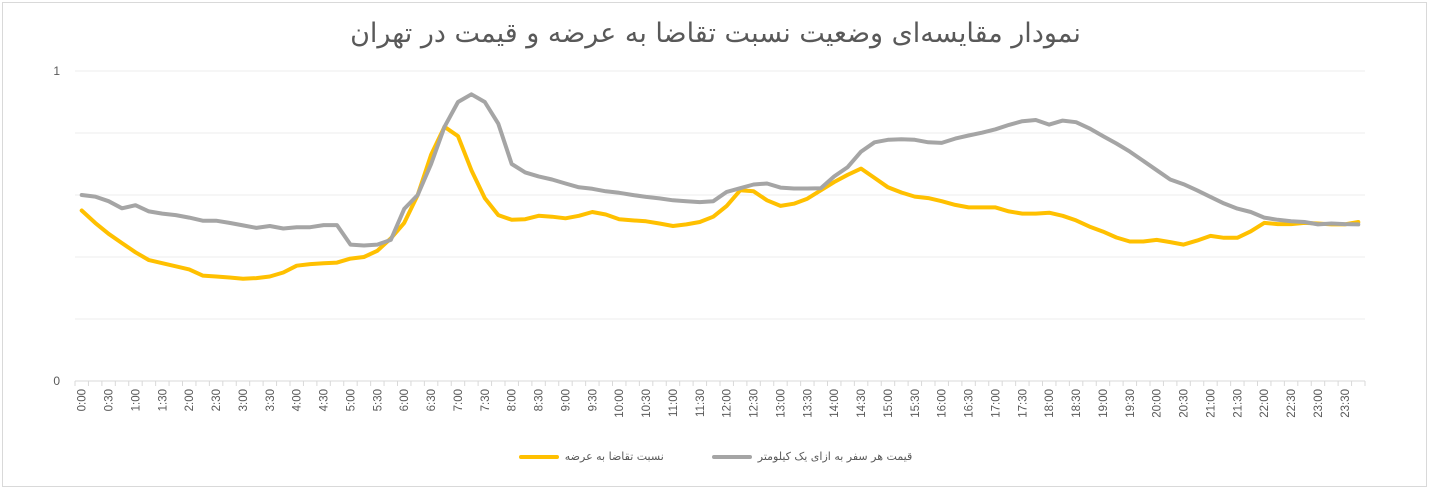 Image resolution: width=1431 pixels, height=491 pixels. I want to click on x-tick-label: 18:00, so click(1050, 403).